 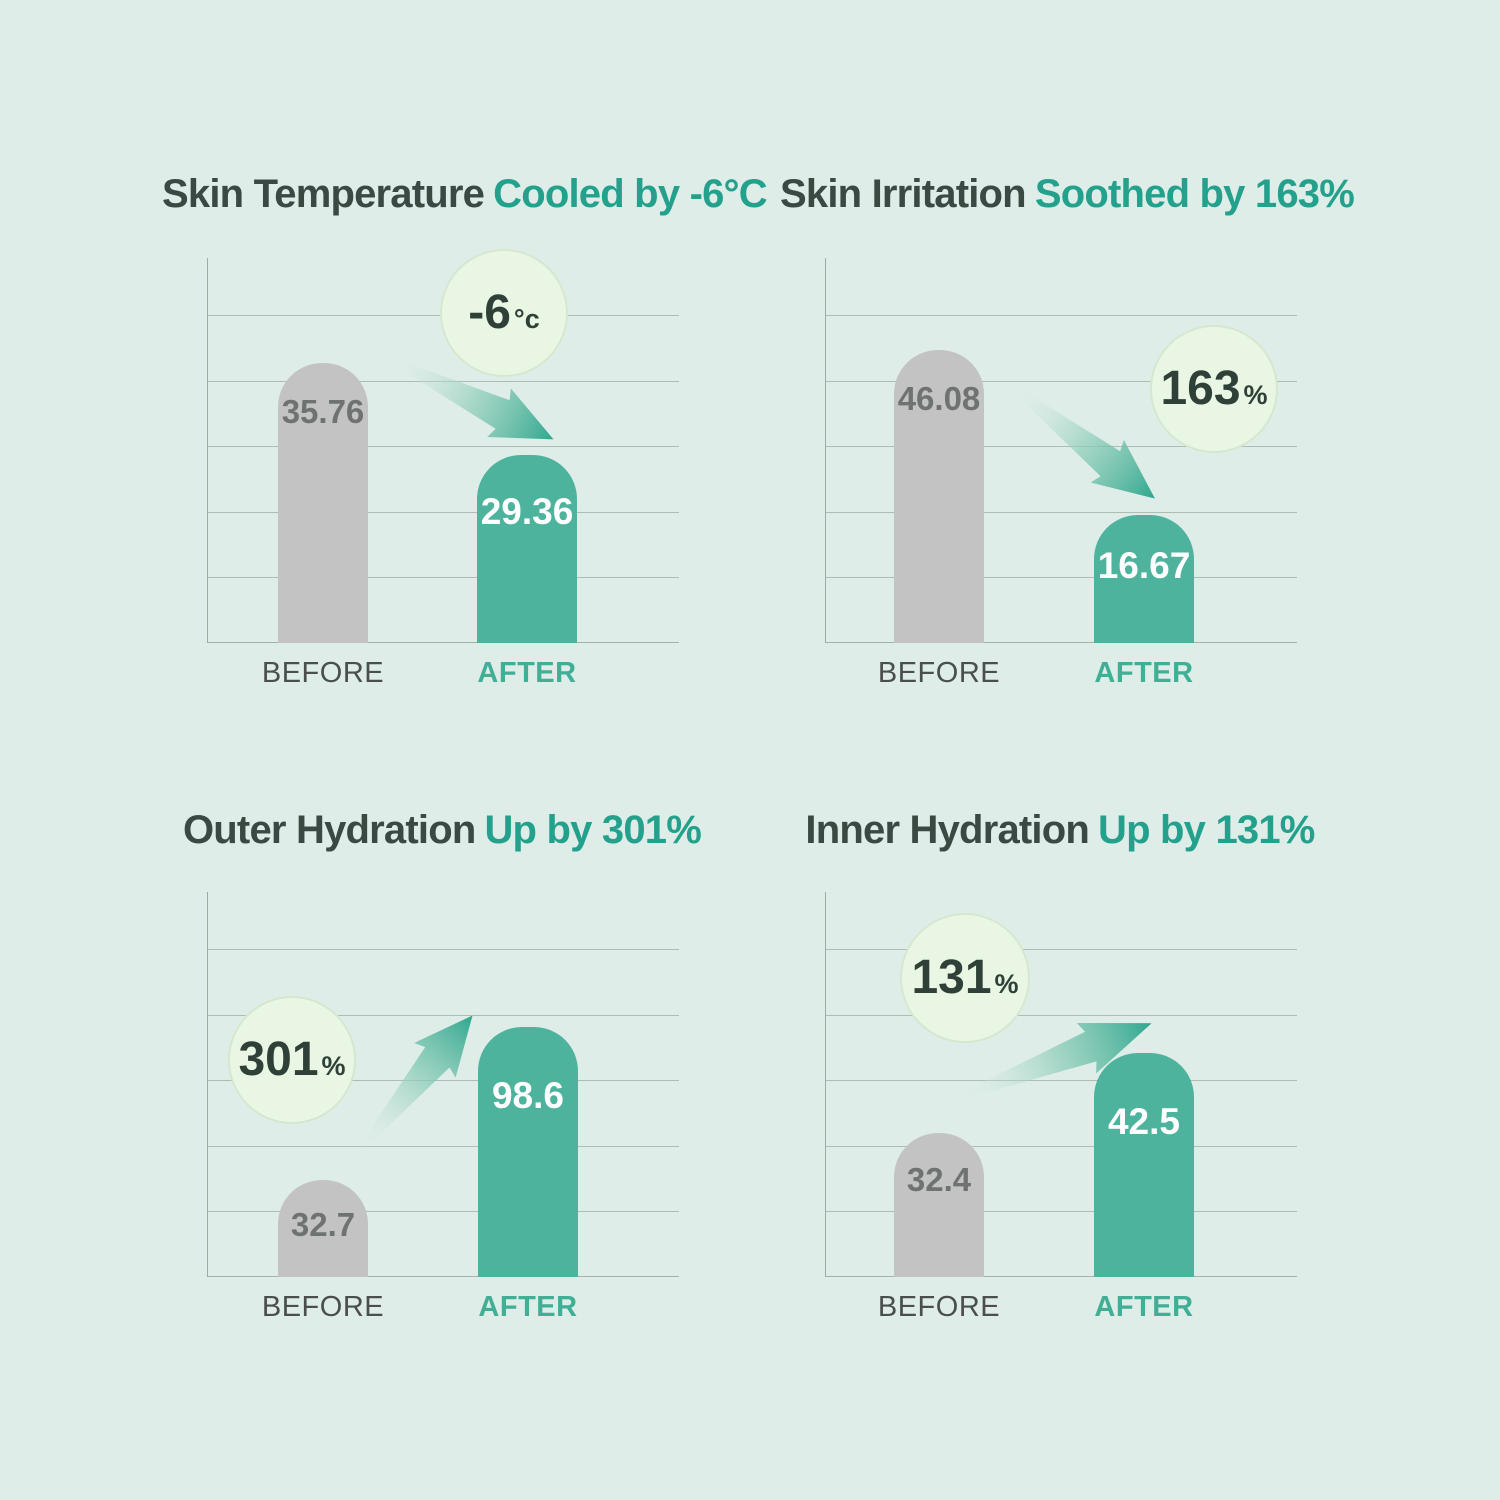 I want to click on callout-value: -6, so click(x=489, y=312).